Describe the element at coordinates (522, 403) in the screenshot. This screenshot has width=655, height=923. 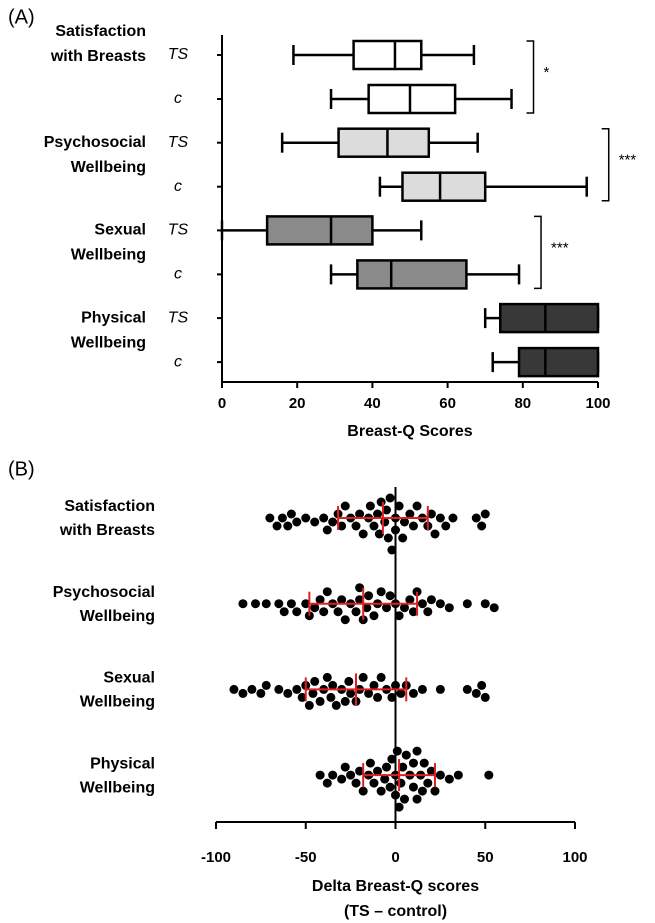
I see `x-tick-label: 80` at that location.